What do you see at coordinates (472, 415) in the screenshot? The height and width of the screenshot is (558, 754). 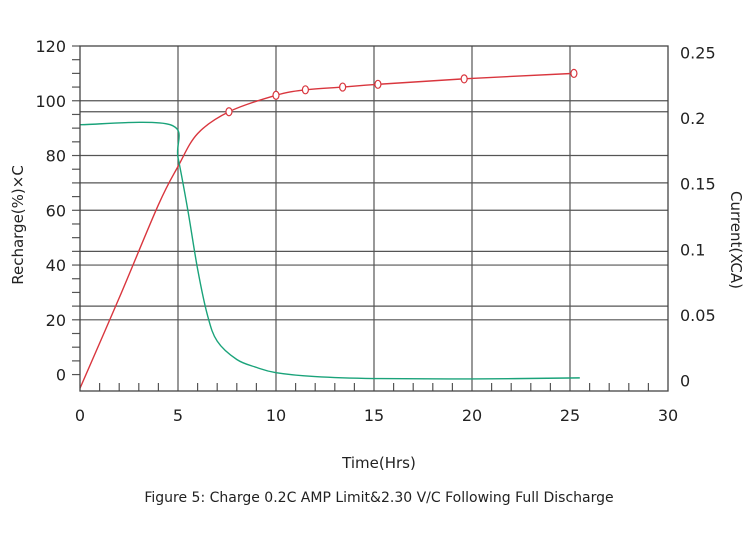 I see `x-tick-label: 20` at bounding box center [472, 415].